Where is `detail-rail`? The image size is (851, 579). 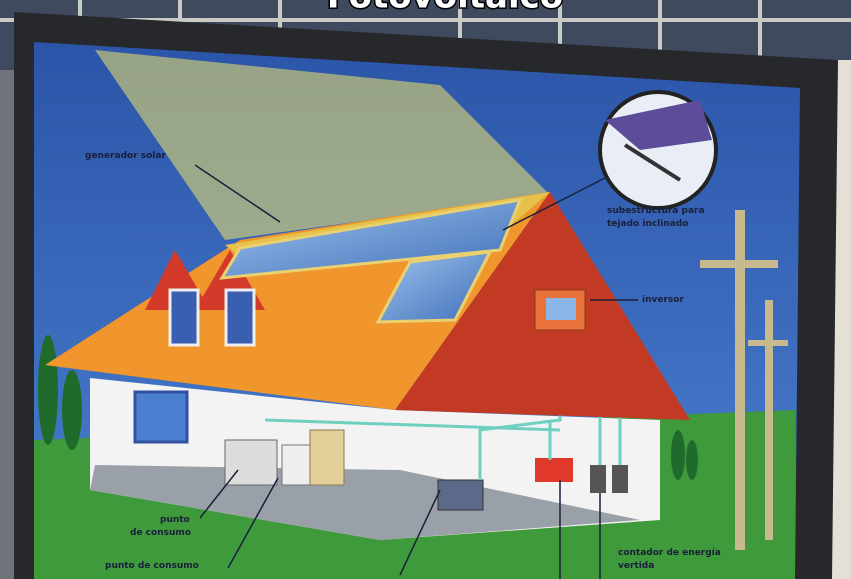 detail-rail is located at coordinates (652, 162).